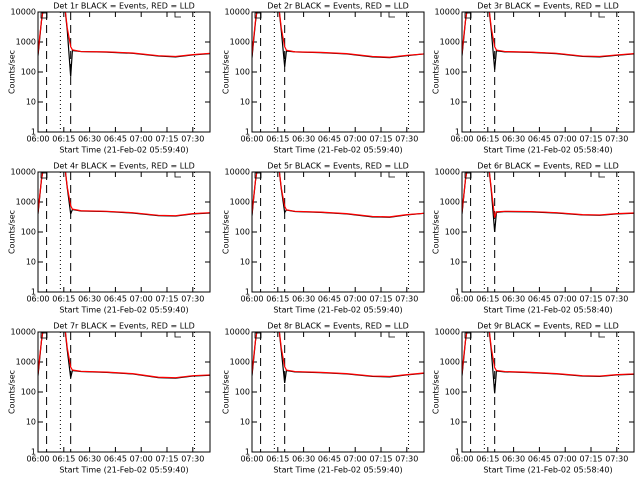 This screenshot has height=480, width=640. Describe the element at coordinates (124, 166) in the screenshot. I see `panel-title: Det 4r BLACK = Events, RED = LLD` at that location.